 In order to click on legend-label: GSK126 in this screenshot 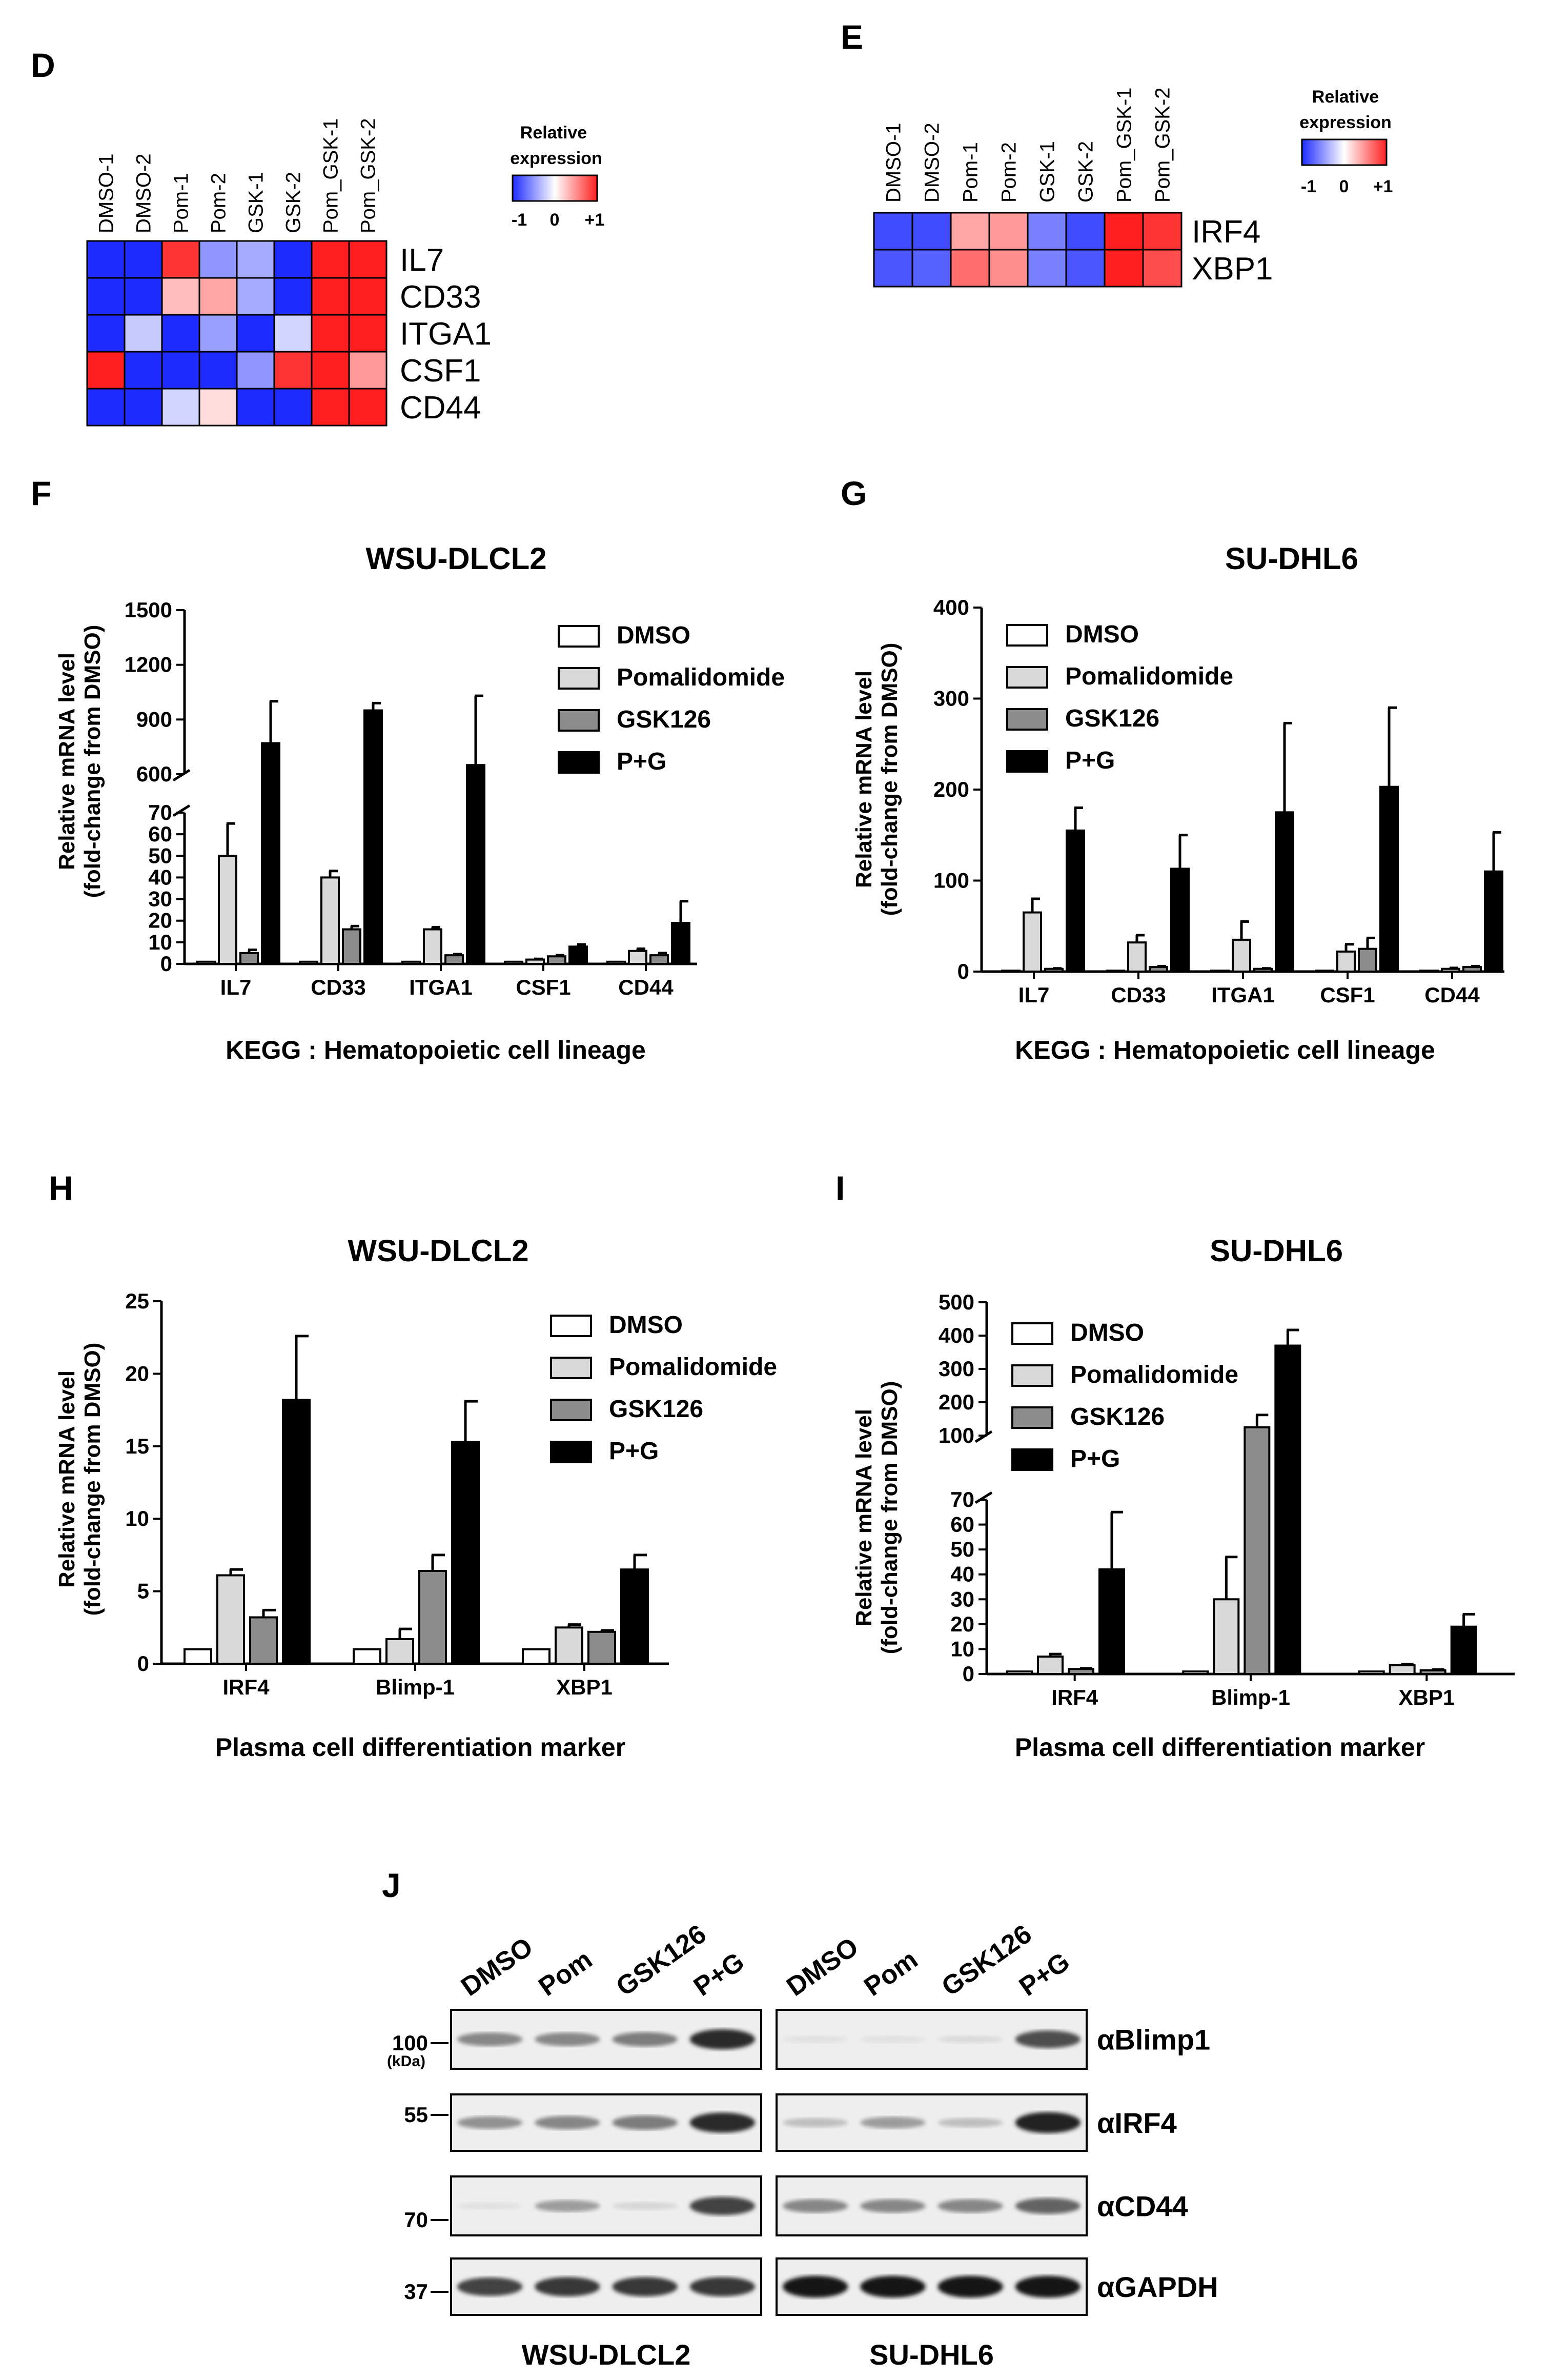, I will do `click(1112, 718)`.